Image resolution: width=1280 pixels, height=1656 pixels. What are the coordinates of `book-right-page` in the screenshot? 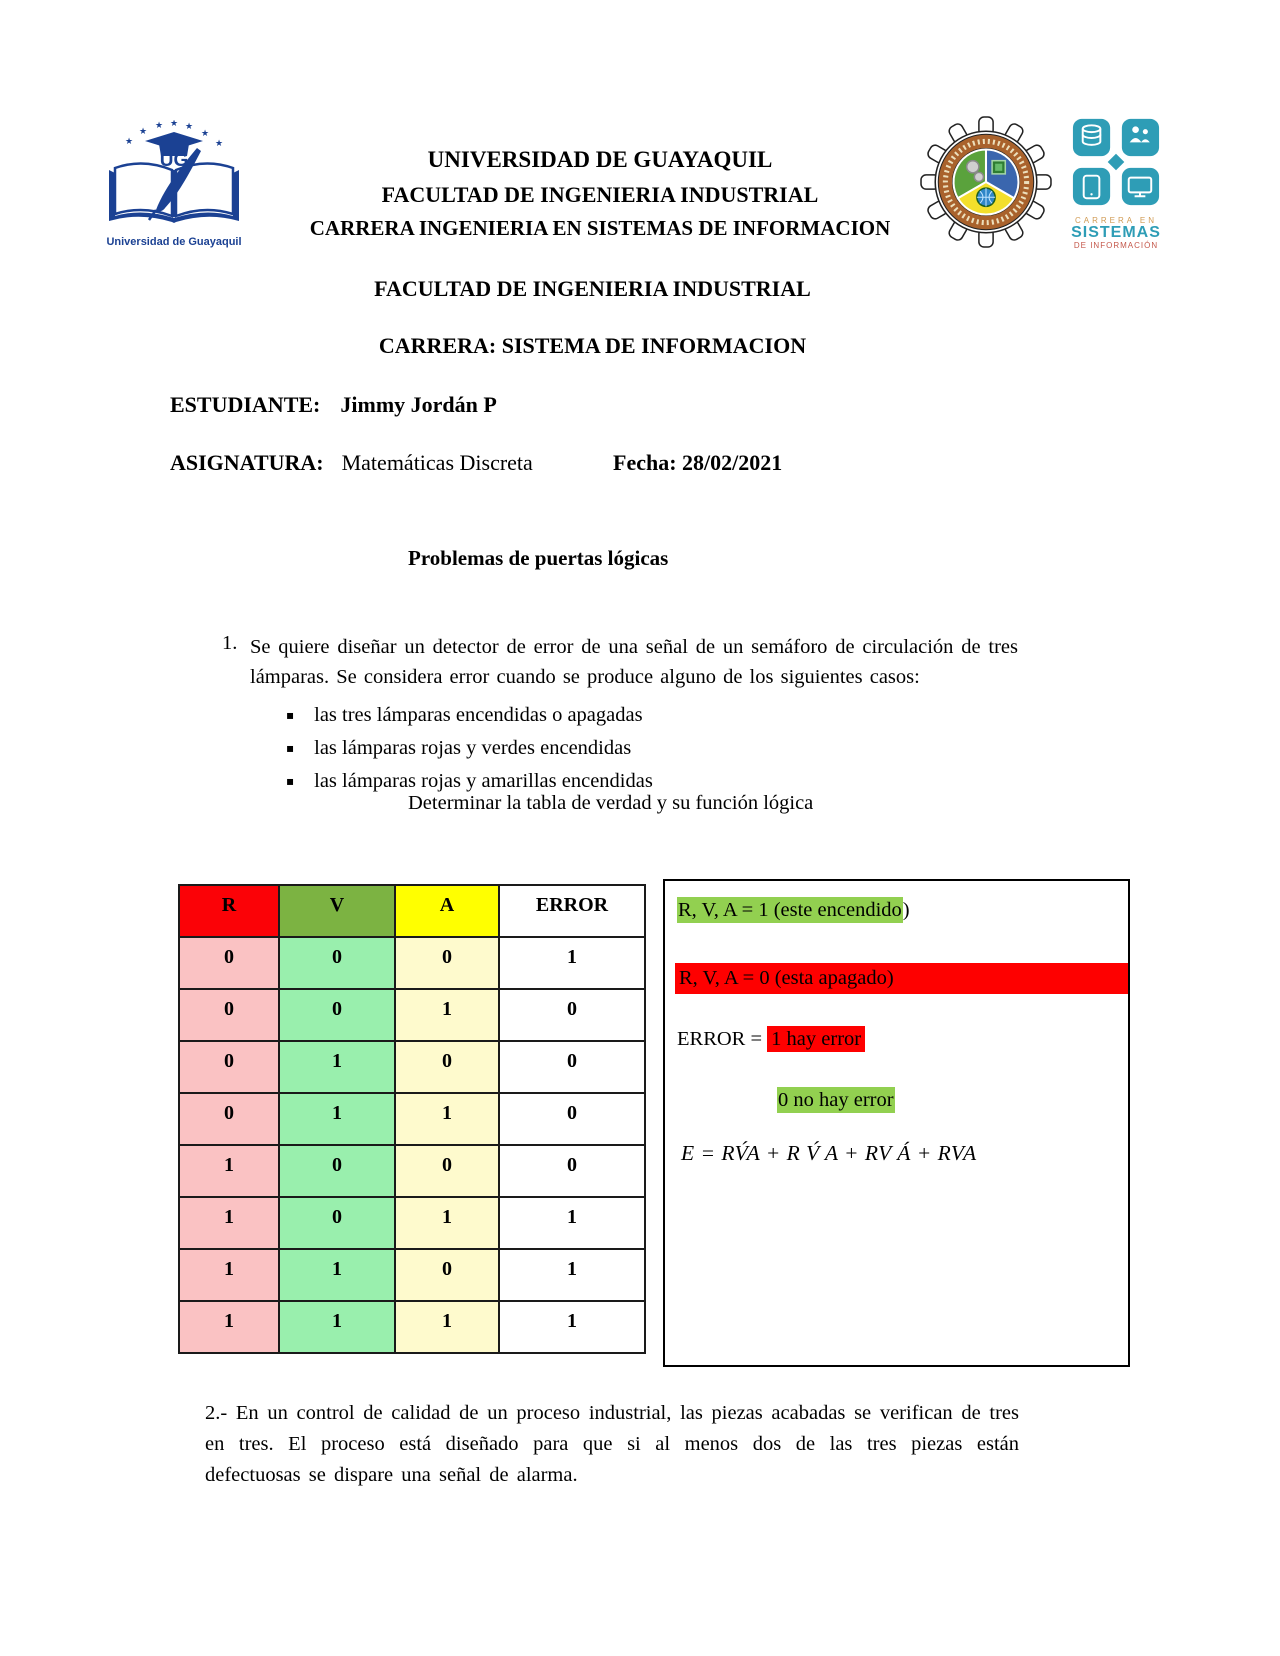 It's located at (204, 190).